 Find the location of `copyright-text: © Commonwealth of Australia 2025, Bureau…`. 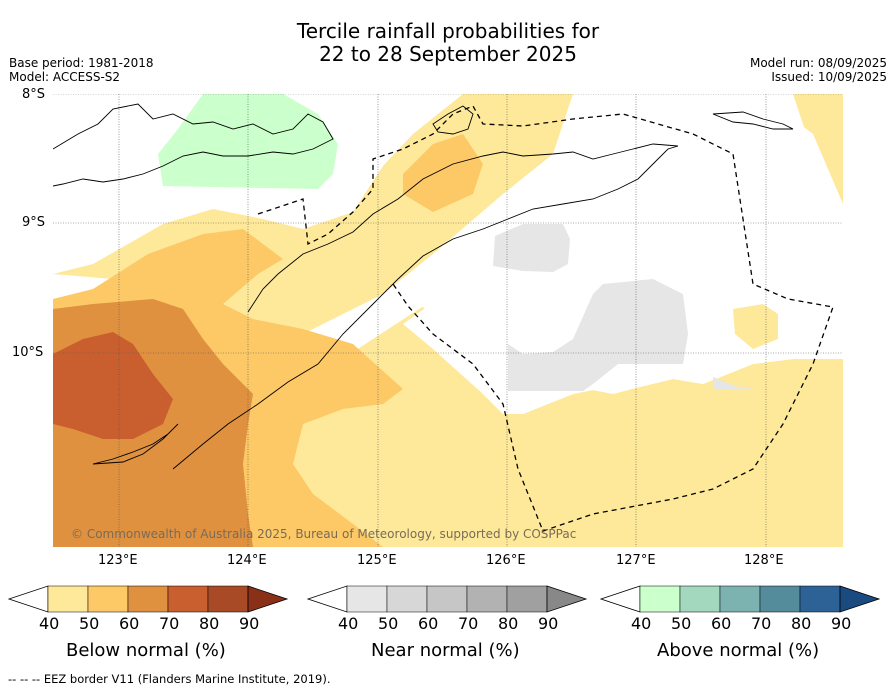

copyright-text: © Commonwealth of Australia 2025, Bureau… is located at coordinates (323, 534).